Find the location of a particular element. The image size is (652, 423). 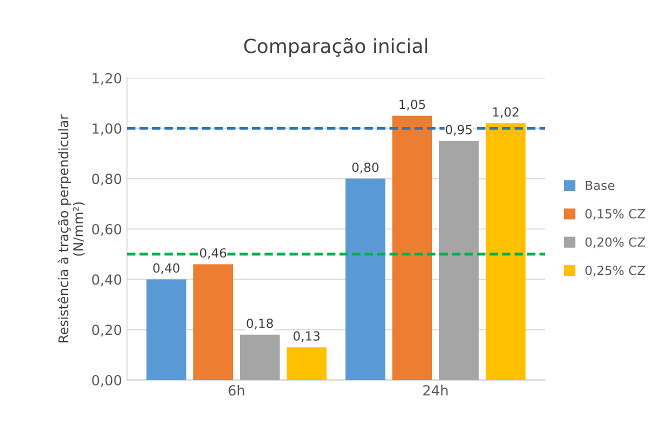

legend-label: Base is located at coordinates (600, 185).